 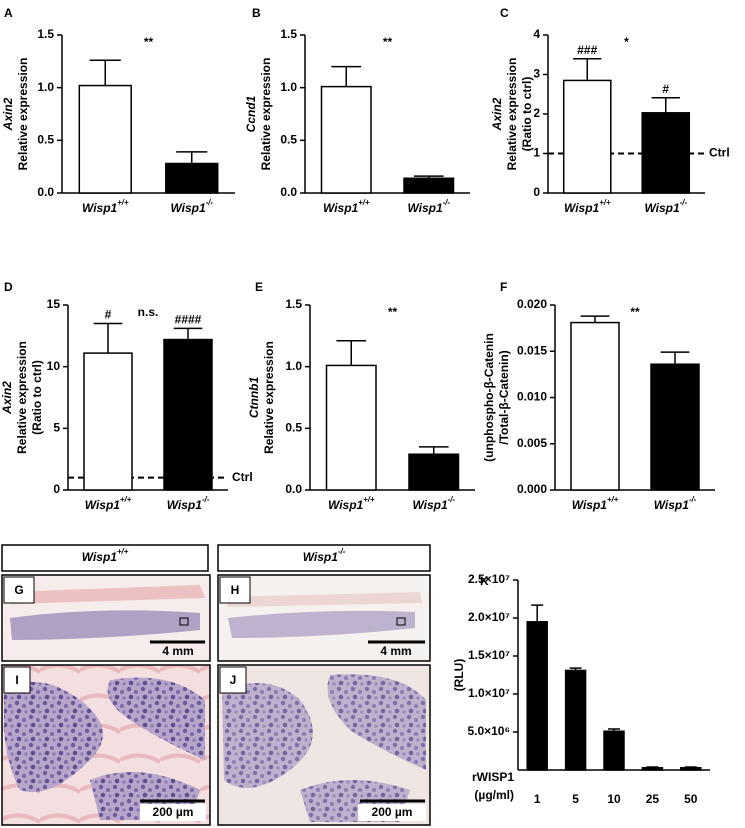 I want to click on x-axis-label: rWISP1, so click(x=493, y=777).